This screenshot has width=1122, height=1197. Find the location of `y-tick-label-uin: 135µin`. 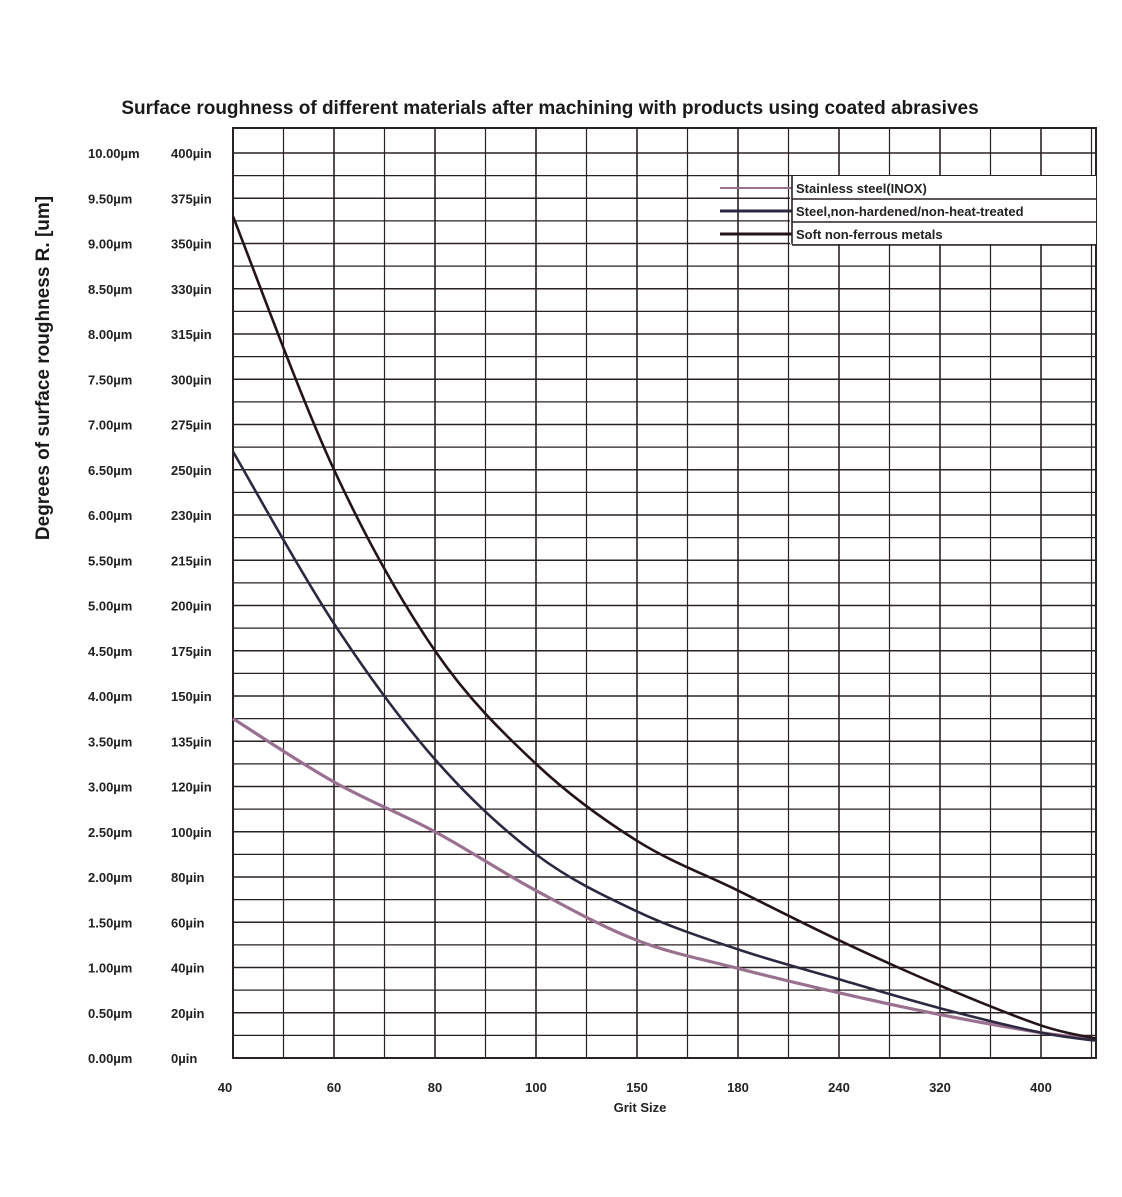

y-tick-label-uin: 135µin is located at coordinates (191, 741).